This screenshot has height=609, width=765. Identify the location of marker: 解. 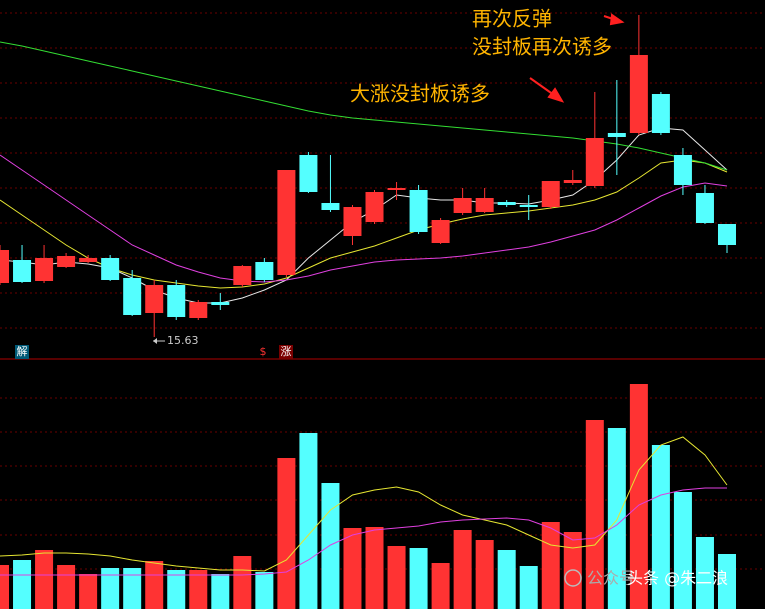
(22, 351).